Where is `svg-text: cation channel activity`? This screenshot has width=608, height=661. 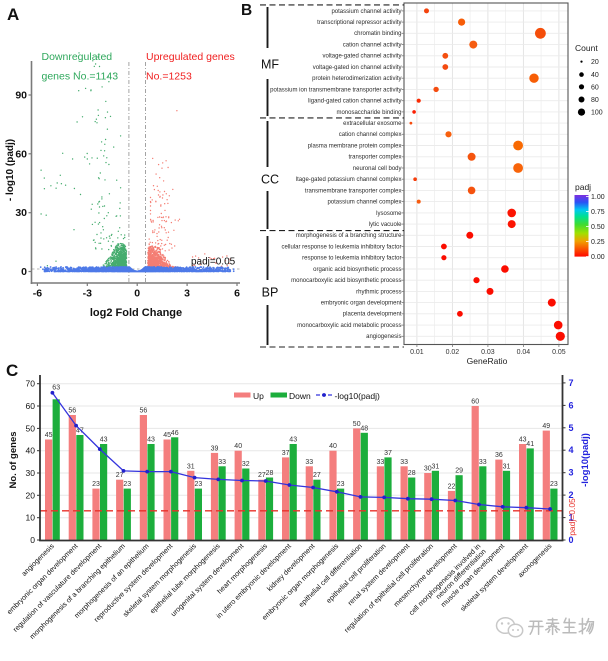 svg-text: cation channel activity is located at coordinates (372, 46).